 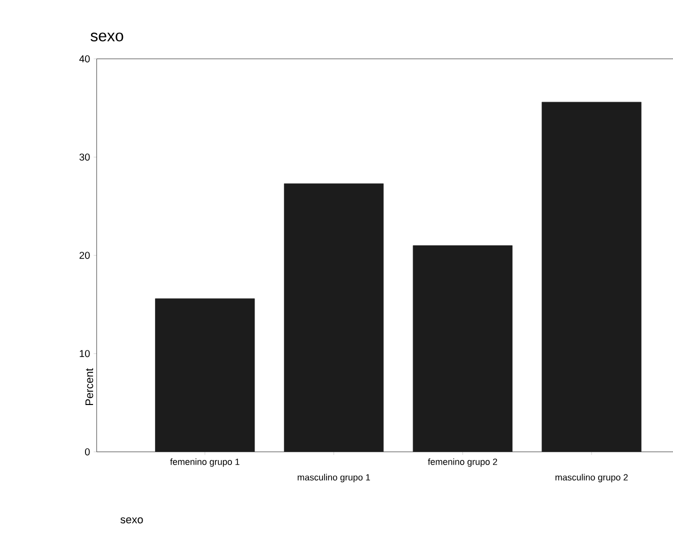 I want to click on x-tick-label: femenino grupo 1, so click(x=205, y=462).